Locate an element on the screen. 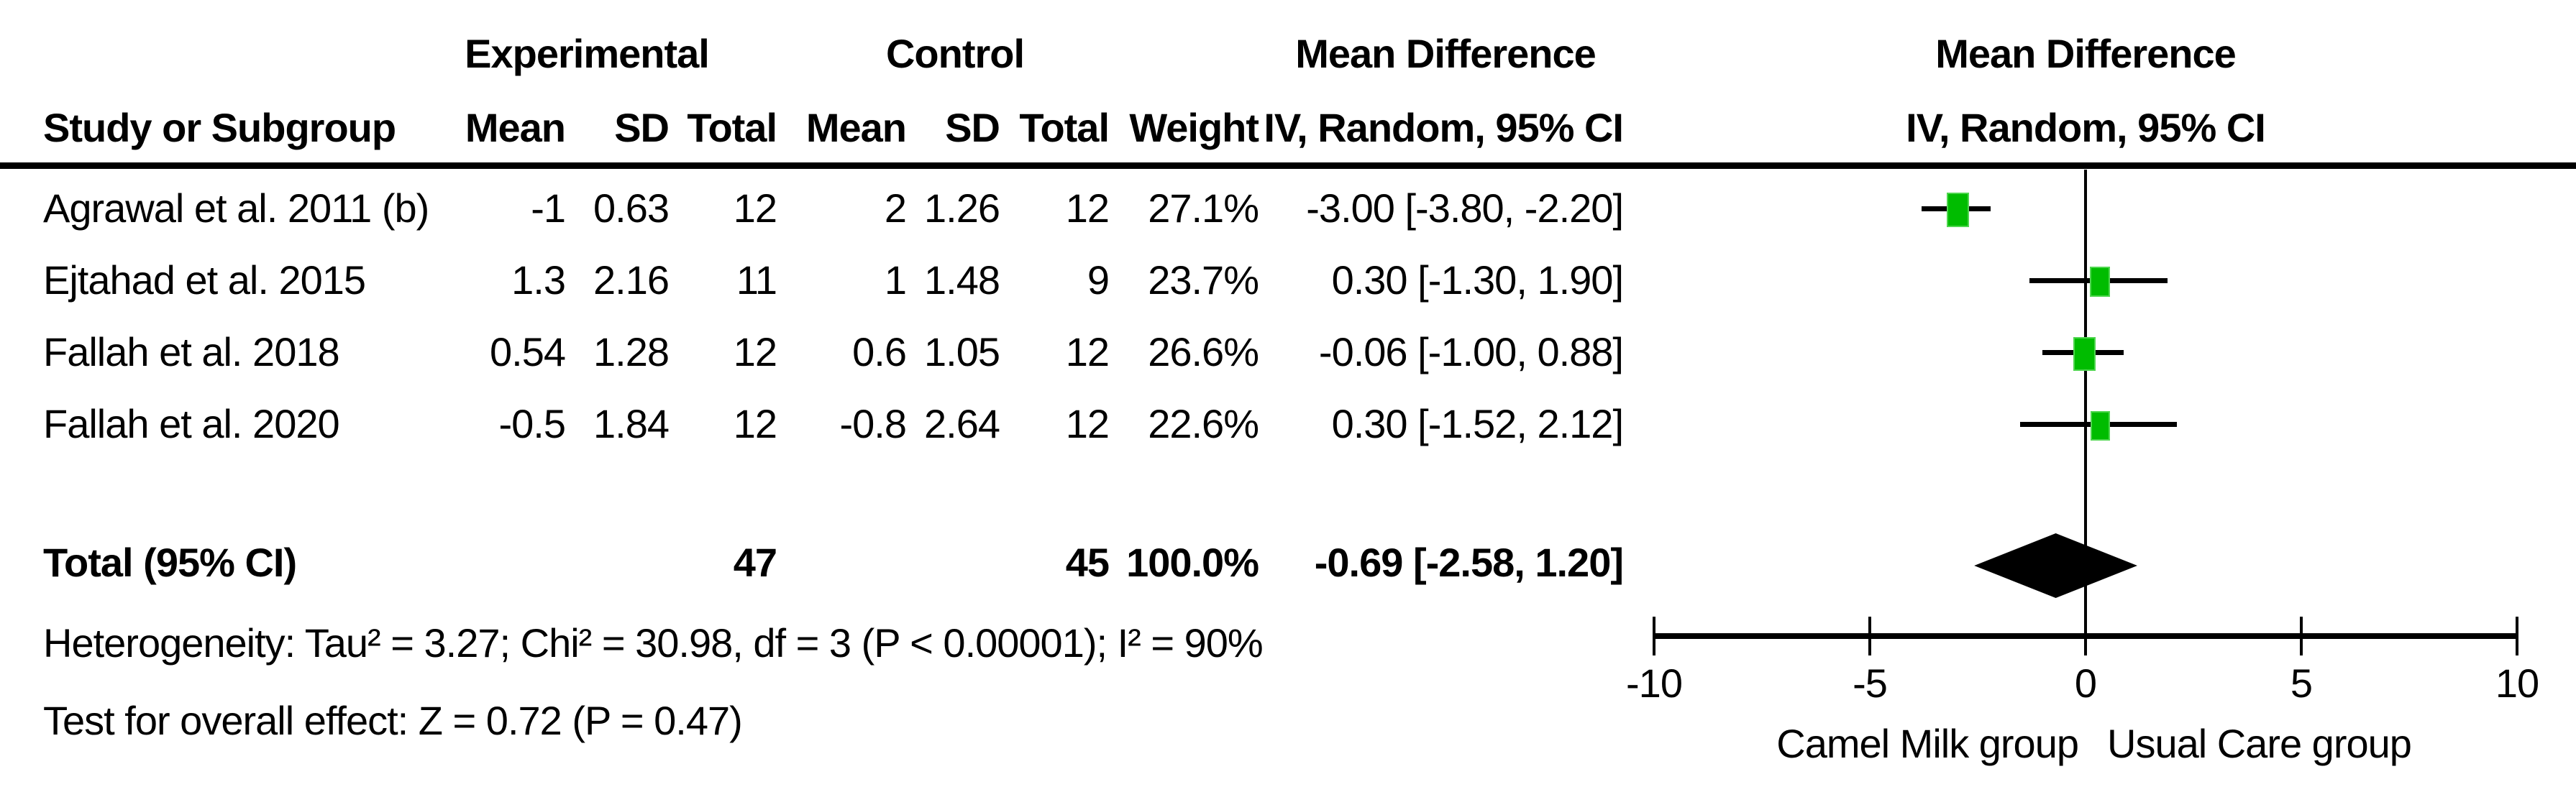  column-header-exp-mean: Mean is located at coordinates (515, 127).